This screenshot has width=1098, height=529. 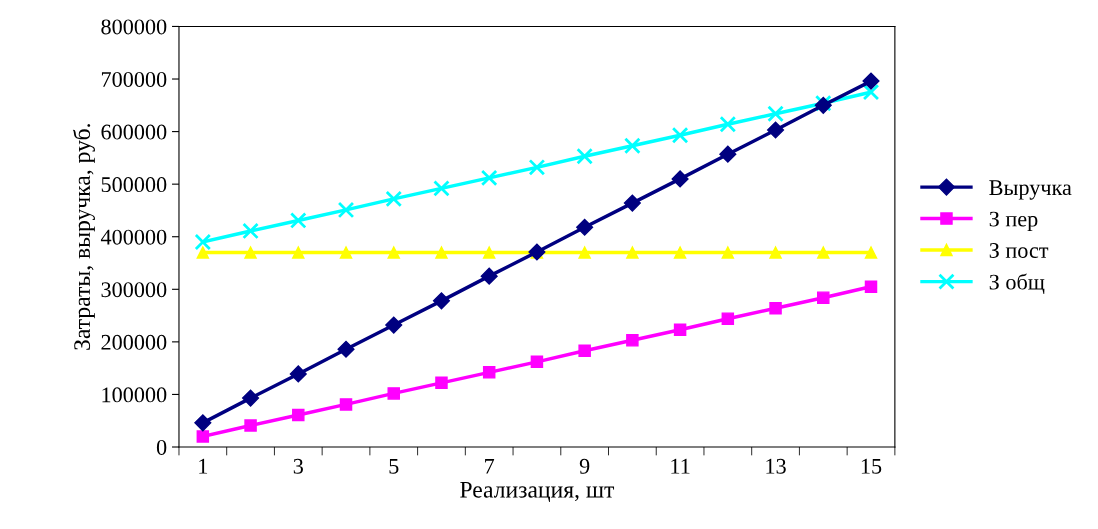 I want to click on y-tick-label: 400000, so click(x=133, y=237).